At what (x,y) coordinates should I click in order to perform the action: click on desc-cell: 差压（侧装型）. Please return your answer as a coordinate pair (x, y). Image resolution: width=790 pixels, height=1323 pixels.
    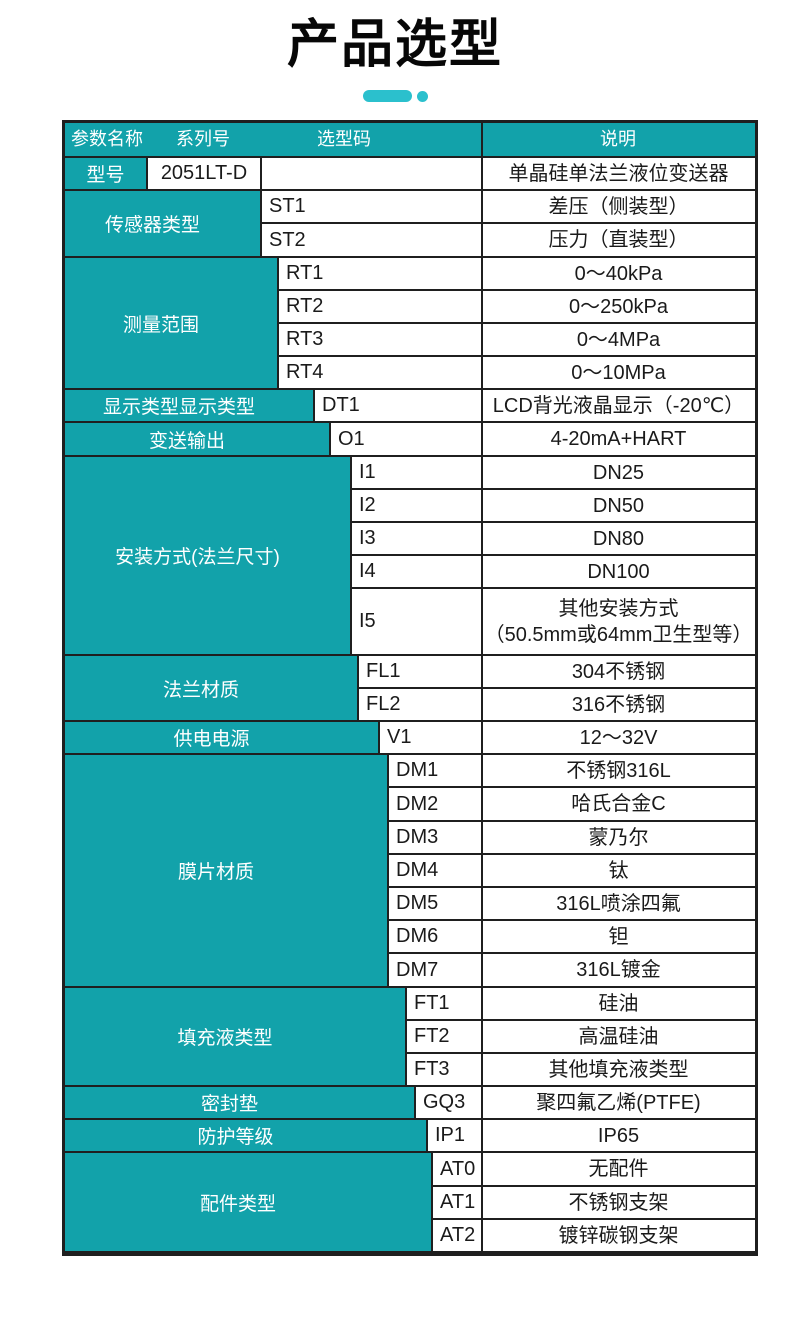
    Looking at the image, I should click on (618, 207).